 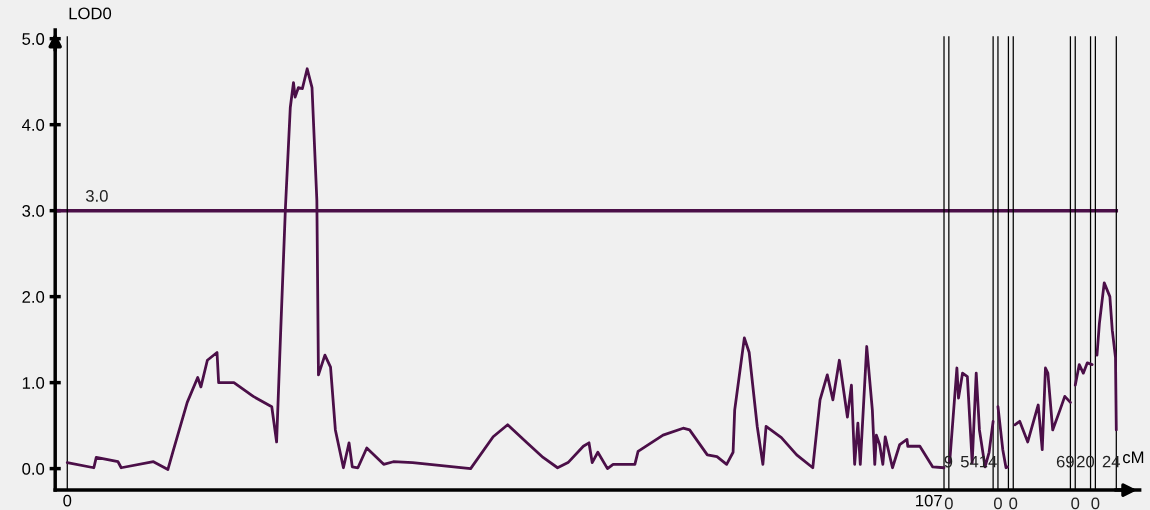 What do you see at coordinates (33, 469) in the screenshot?
I see `y-tick-label: 0.0` at bounding box center [33, 469].